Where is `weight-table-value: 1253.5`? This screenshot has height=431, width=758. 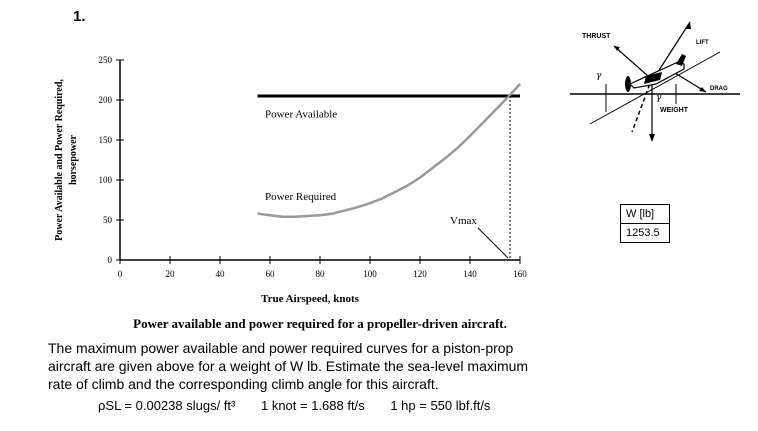 weight-table-value: 1253.5 is located at coordinates (645, 233).